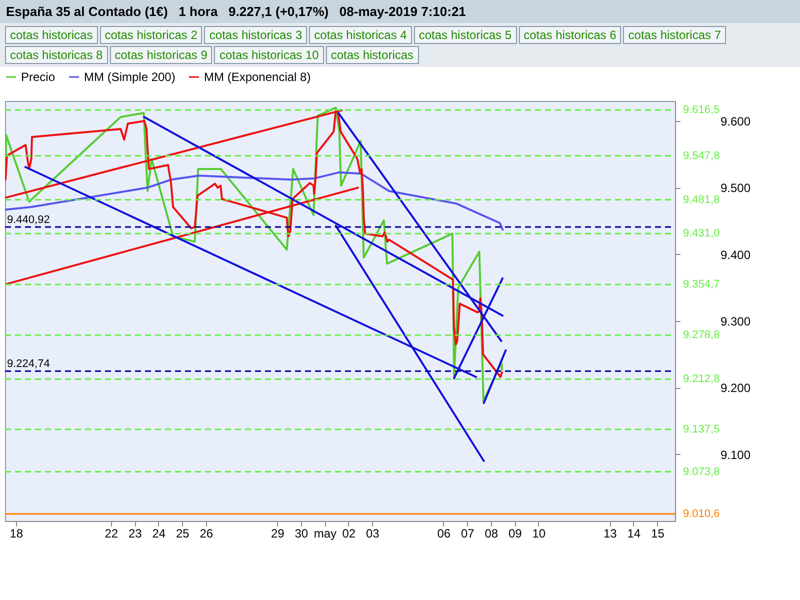 This screenshot has width=800, height=600. What do you see at coordinates (444, 533) in the screenshot?
I see `x-tick-label: 06` at bounding box center [444, 533].